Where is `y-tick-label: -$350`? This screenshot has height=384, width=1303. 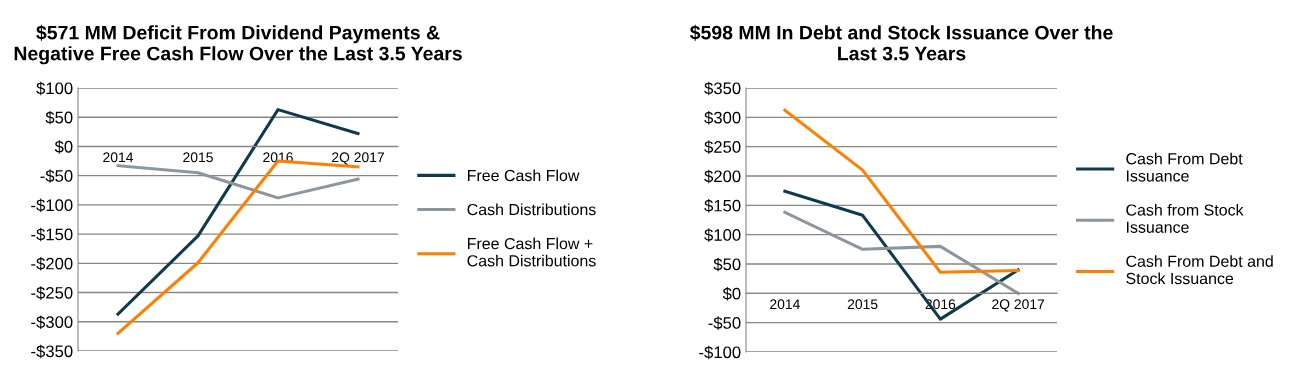
y-tick-label: -$350 is located at coordinates (52, 351).